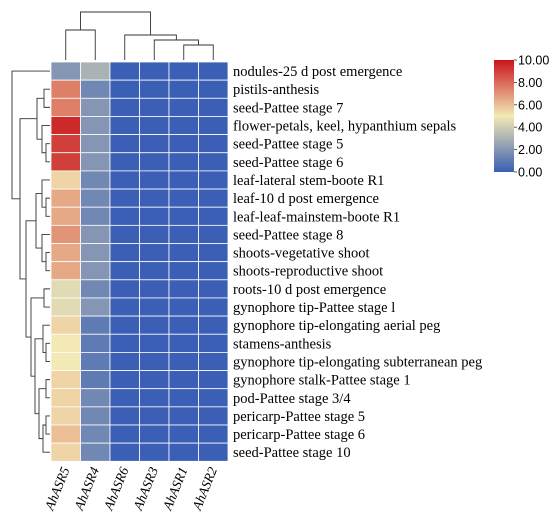 This screenshot has height=525, width=550. Describe the element at coordinates (336, 326) in the screenshot. I see `row-label: gynophore tip-elongating aerial peg` at that location.